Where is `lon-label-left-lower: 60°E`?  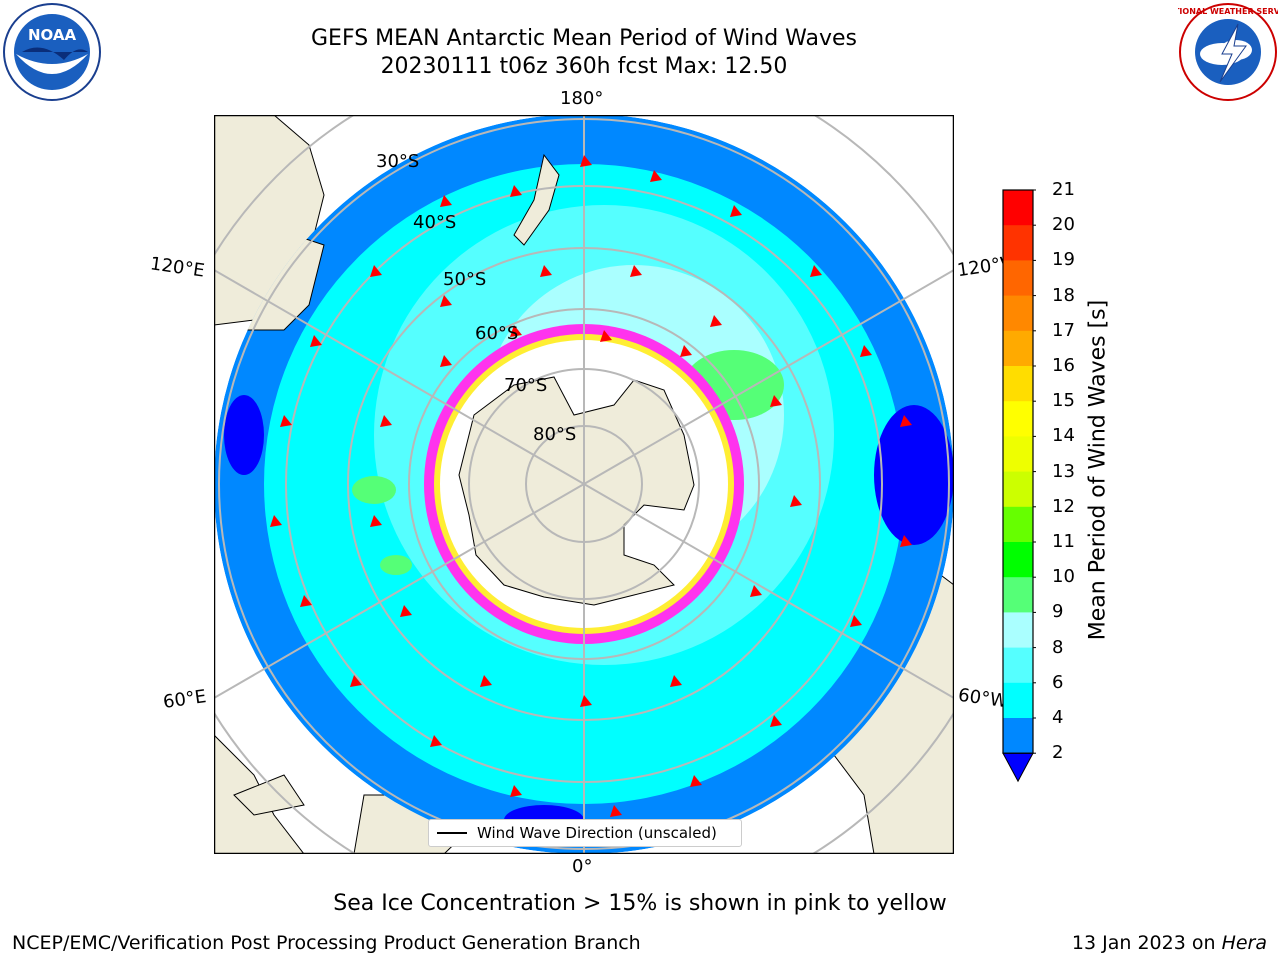
lon-label-left-lower: 60°E is located at coordinates (184, 699).